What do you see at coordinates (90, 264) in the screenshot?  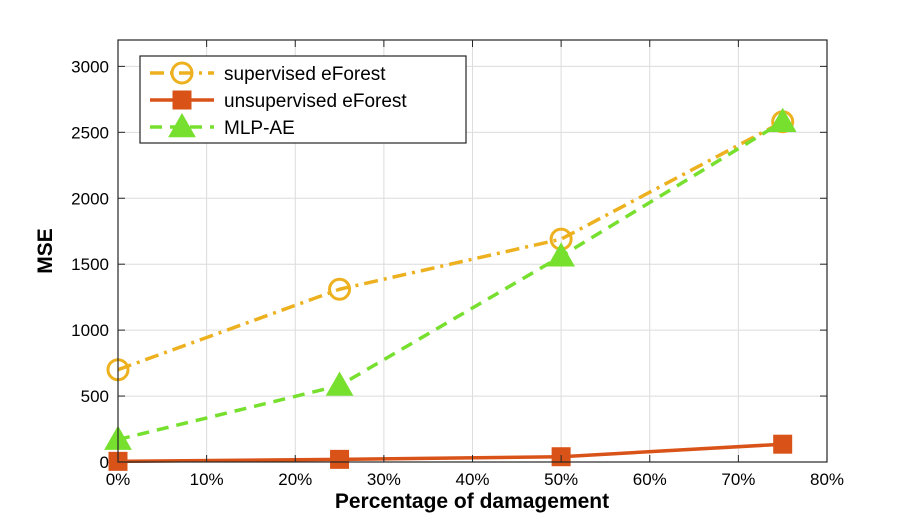 I see `y-tick-label: 1500` at bounding box center [90, 264].